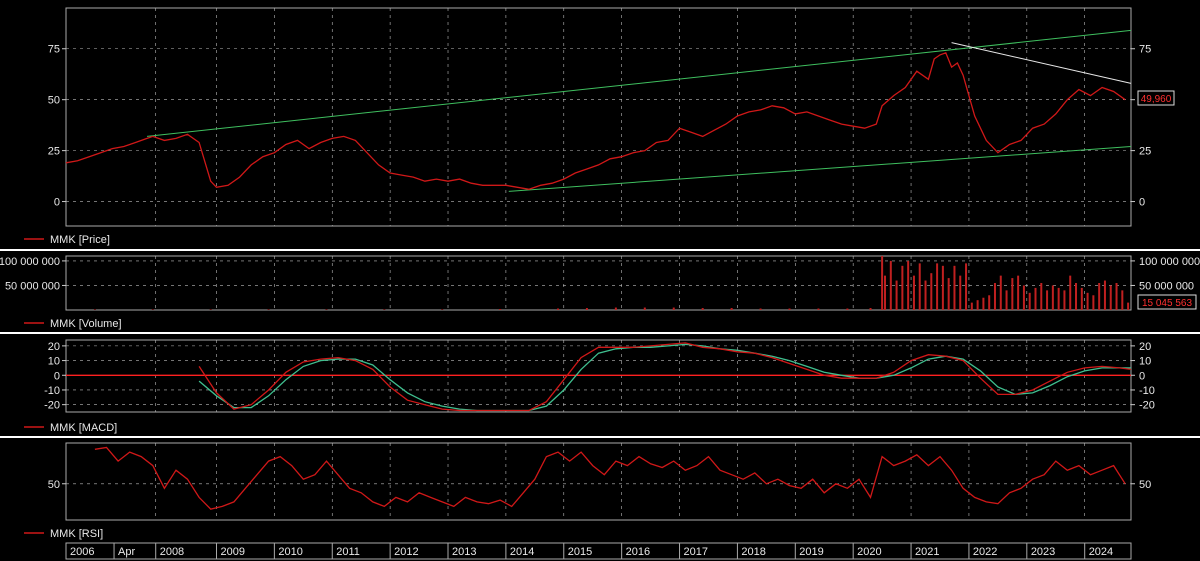 The height and width of the screenshot is (561, 1200). What do you see at coordinates (1041, 63) in the screenshot?
I see `trend-line-resistance` at bounding box center [1041, 63].